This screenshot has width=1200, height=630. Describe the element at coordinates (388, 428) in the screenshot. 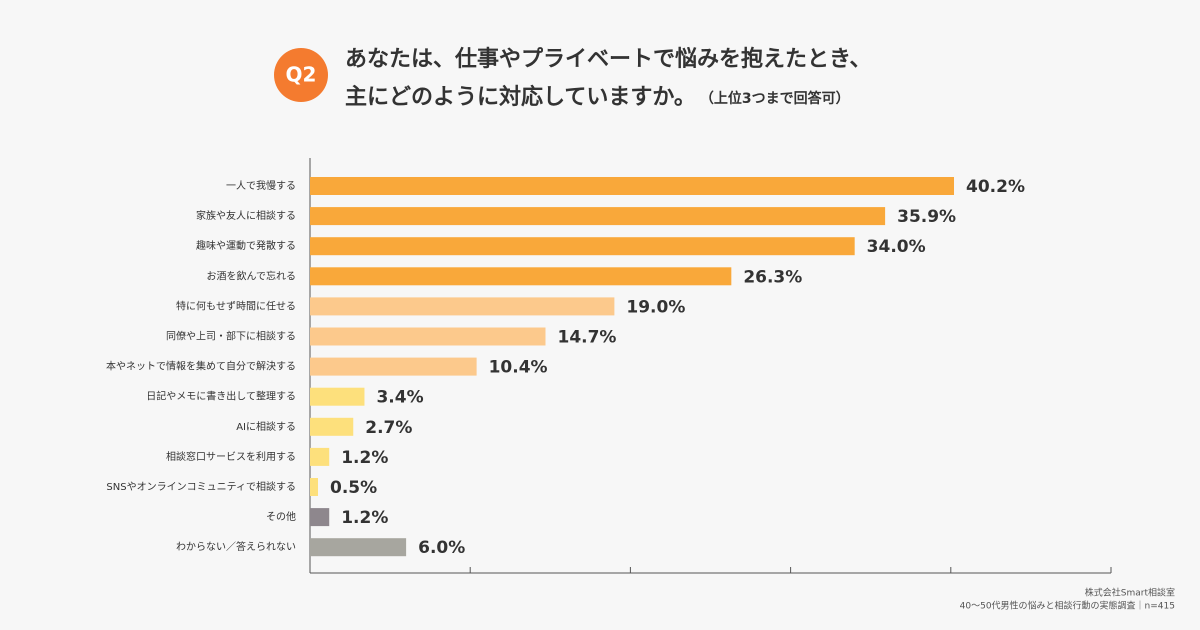

I see `value-label: 2.7%` at that location.